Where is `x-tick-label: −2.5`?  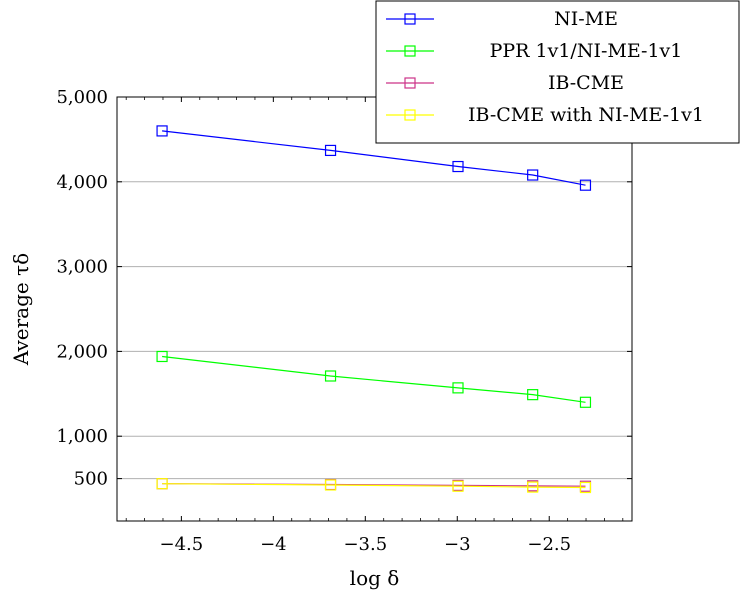 x-tick-label: −2.5 is located at coordinates (549, 544).